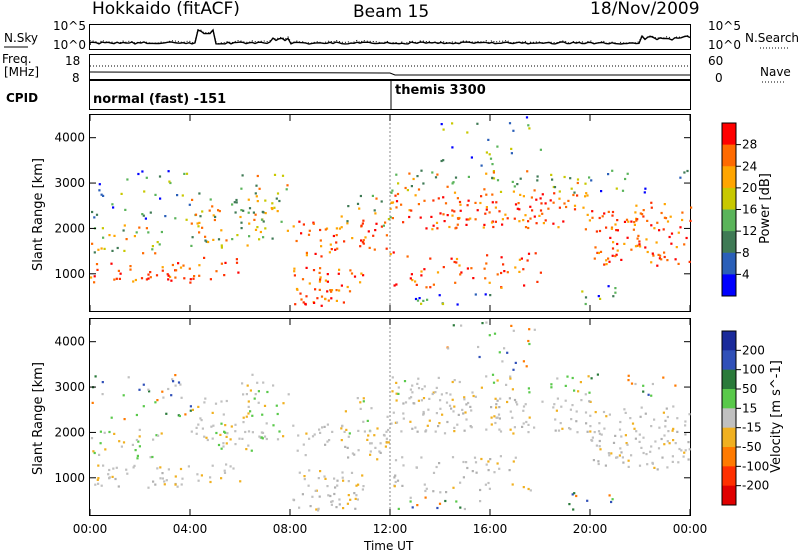 The width and height of the screenshot is (800, 554). What do you see at coordinates (69, 183) in the screenshot?
I see `power-ytick-label: 3000` at bounding box center [69, 183].